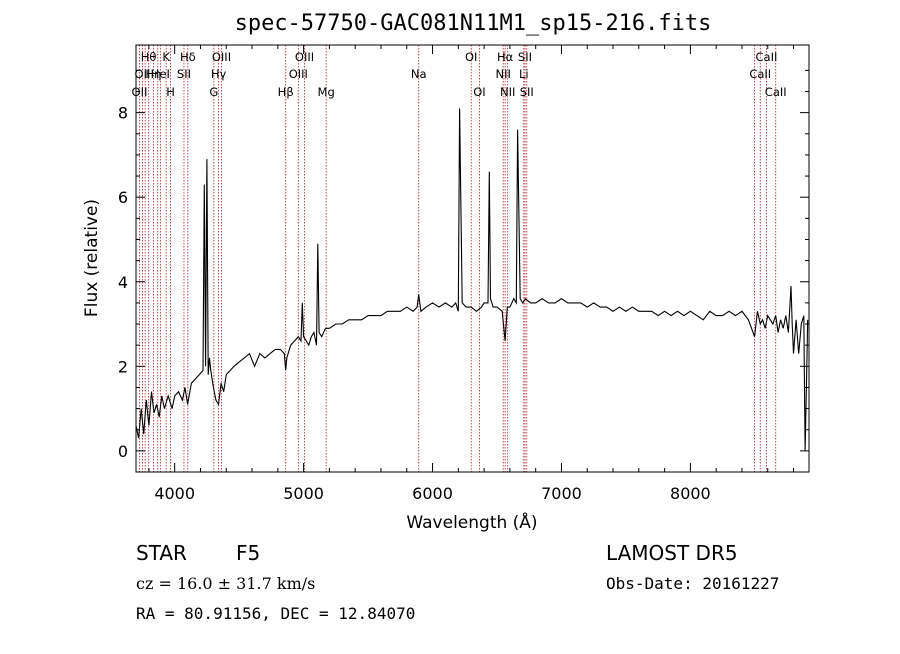  I want to click on ra-dec: RA = 80.91156, DEC = 12.84070, so click(275, 613).